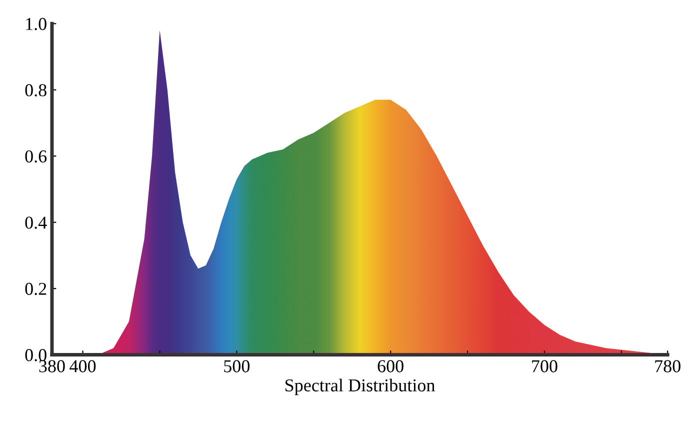 This screenshot has height=430, width=684. Describe the element at coordinates (545, 366) in the screenshot. I see `x-tick-label: 700` at that location.